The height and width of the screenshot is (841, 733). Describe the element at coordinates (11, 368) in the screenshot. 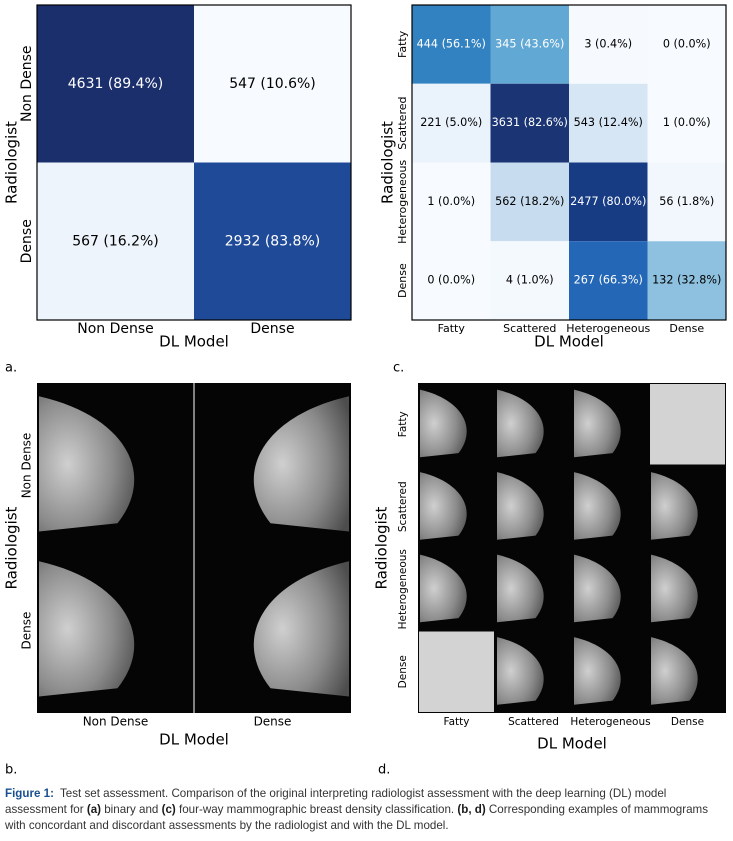

I see `panel-label: a.` at that location.